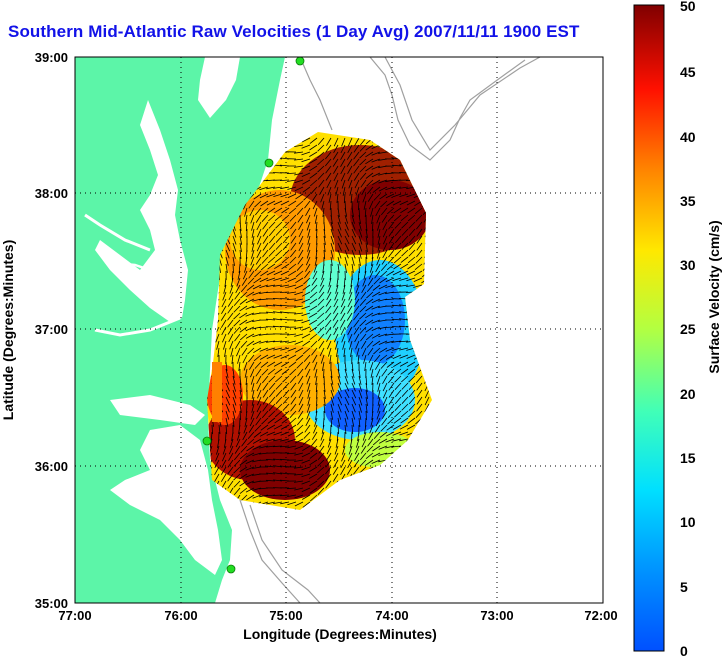  I want to click on radar-site, so click(231, 569).